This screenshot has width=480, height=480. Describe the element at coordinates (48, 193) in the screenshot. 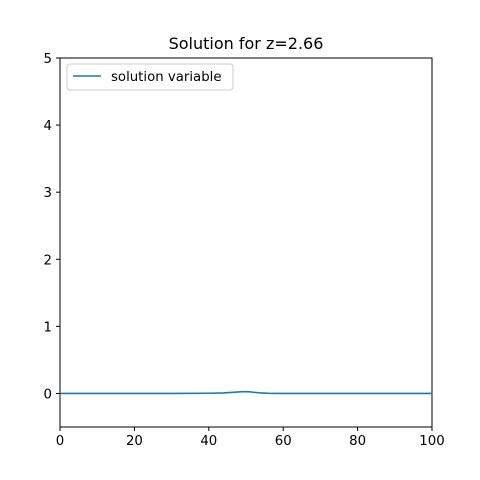

I see `y-tick-label: 3` at that location.